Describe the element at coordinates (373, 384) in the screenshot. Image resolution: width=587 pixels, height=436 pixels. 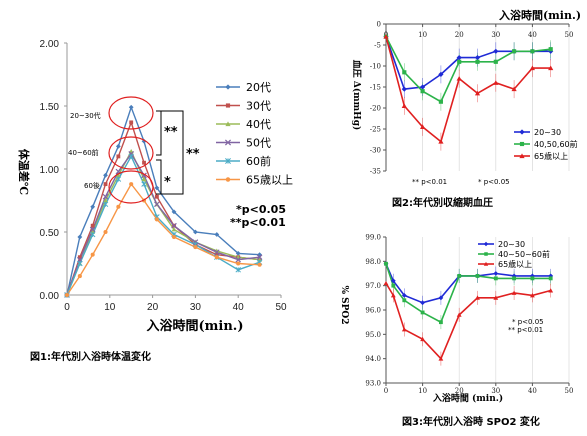
I see `chart3-y-tick-label: 93.0` at that location.